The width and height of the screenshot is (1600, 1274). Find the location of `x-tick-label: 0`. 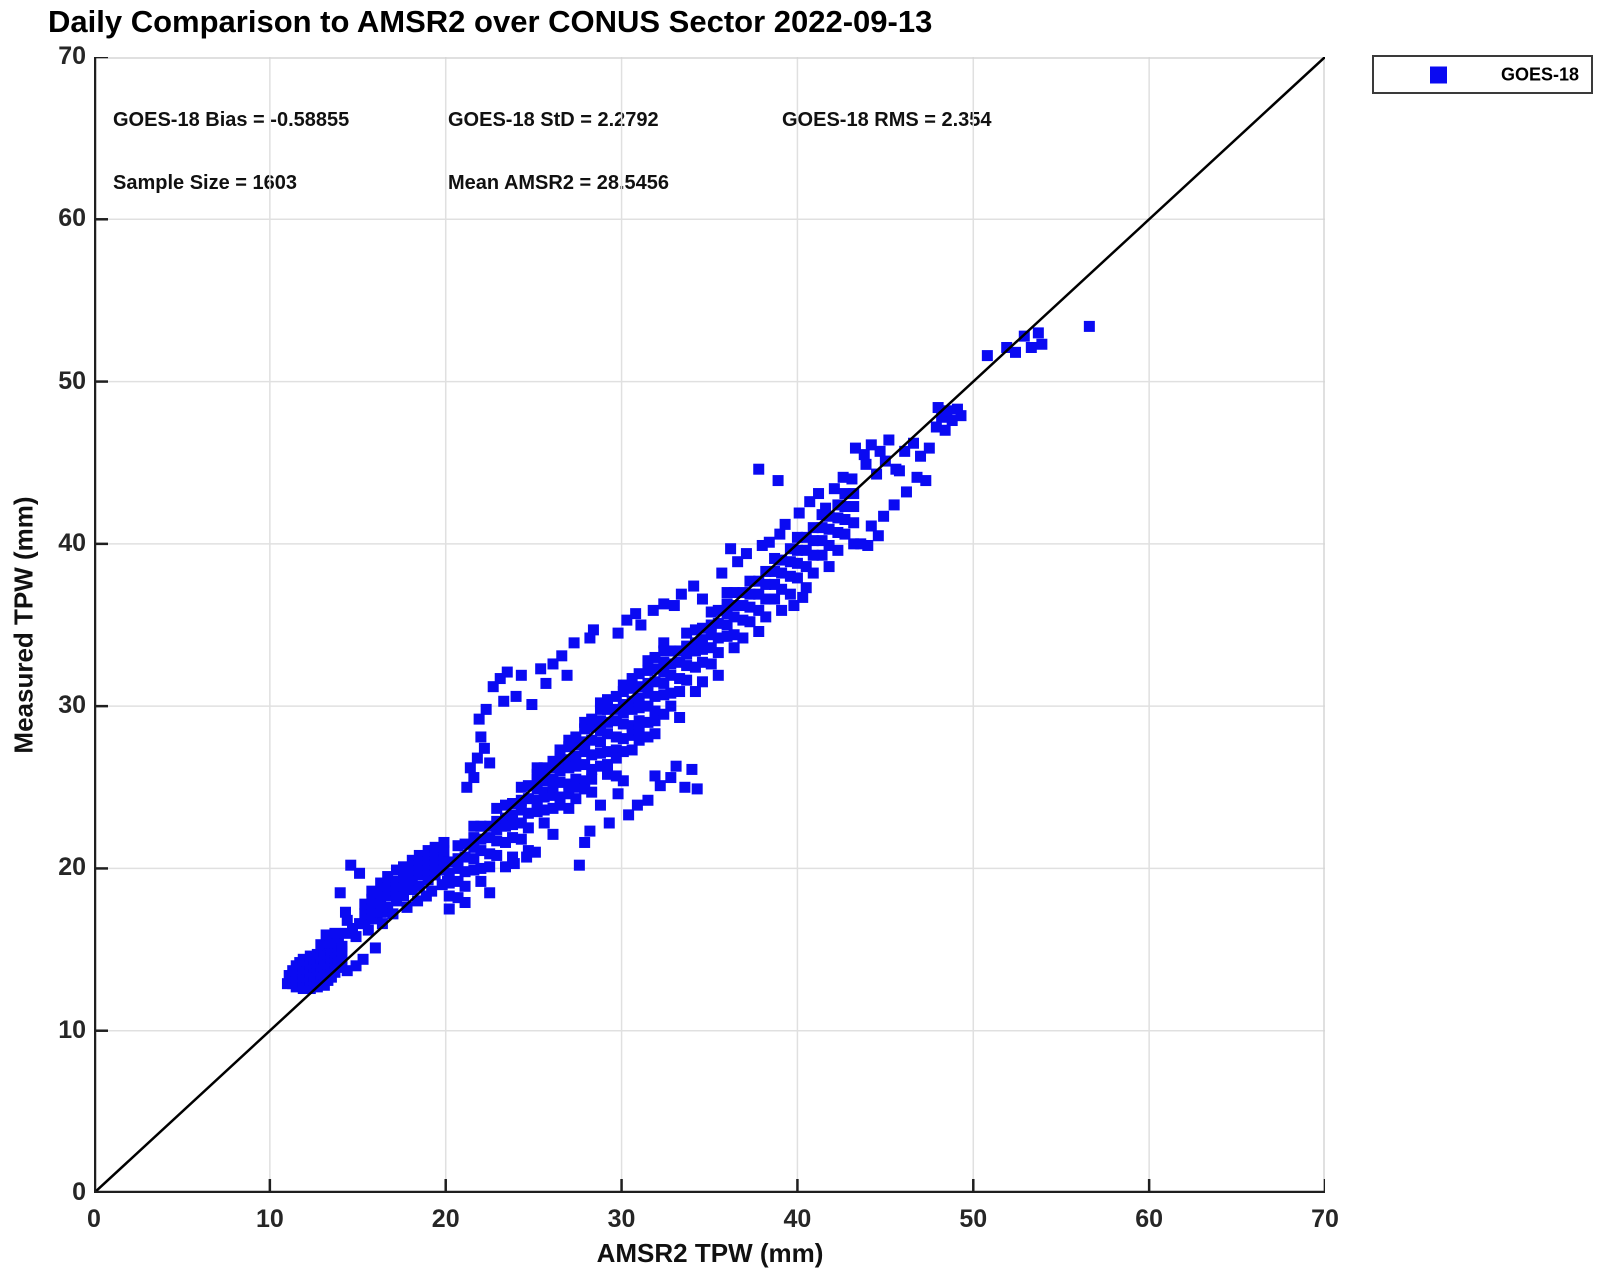

x-tick-label: 0 is located at coordinates (94, 1219).